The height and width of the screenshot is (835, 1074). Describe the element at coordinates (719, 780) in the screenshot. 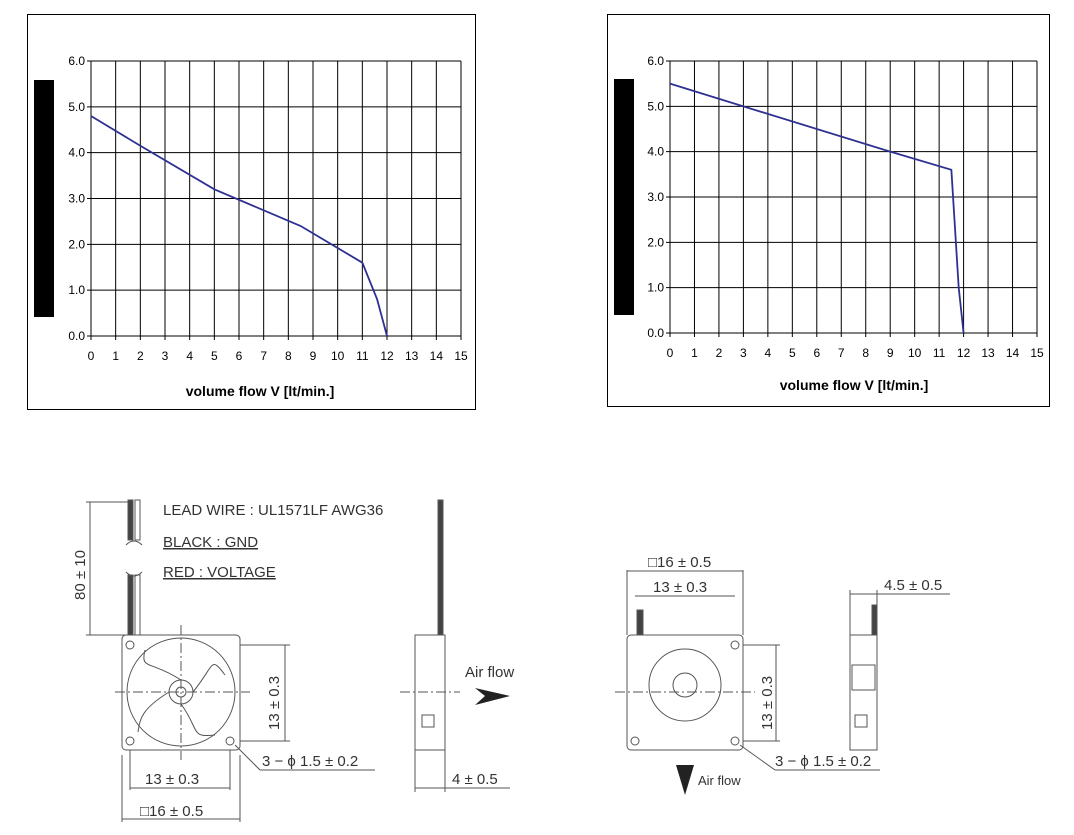

I see `airflow-label-down: Air flow` at that location.